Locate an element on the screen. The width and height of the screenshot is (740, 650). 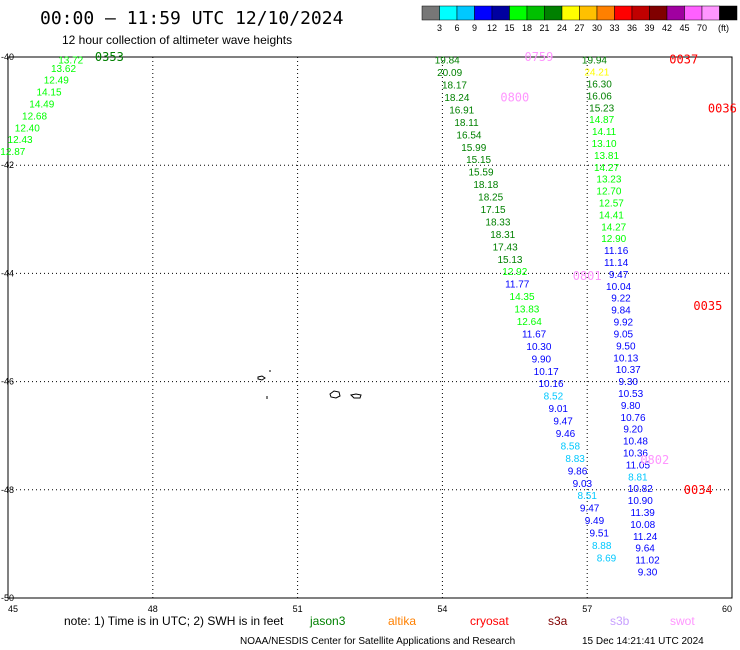
wave-height-value: 9.80 is located at coordinates (631, 406).